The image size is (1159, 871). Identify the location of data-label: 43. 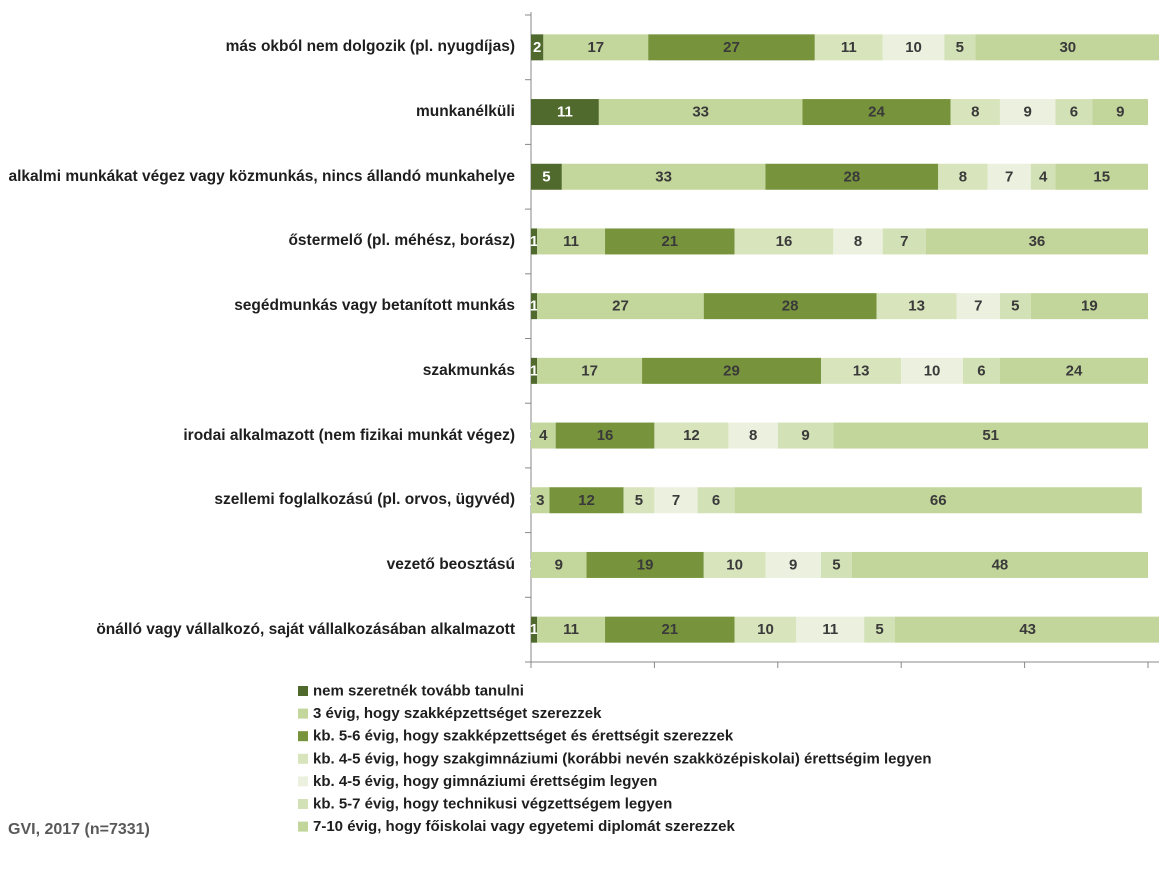
(1027, 629).